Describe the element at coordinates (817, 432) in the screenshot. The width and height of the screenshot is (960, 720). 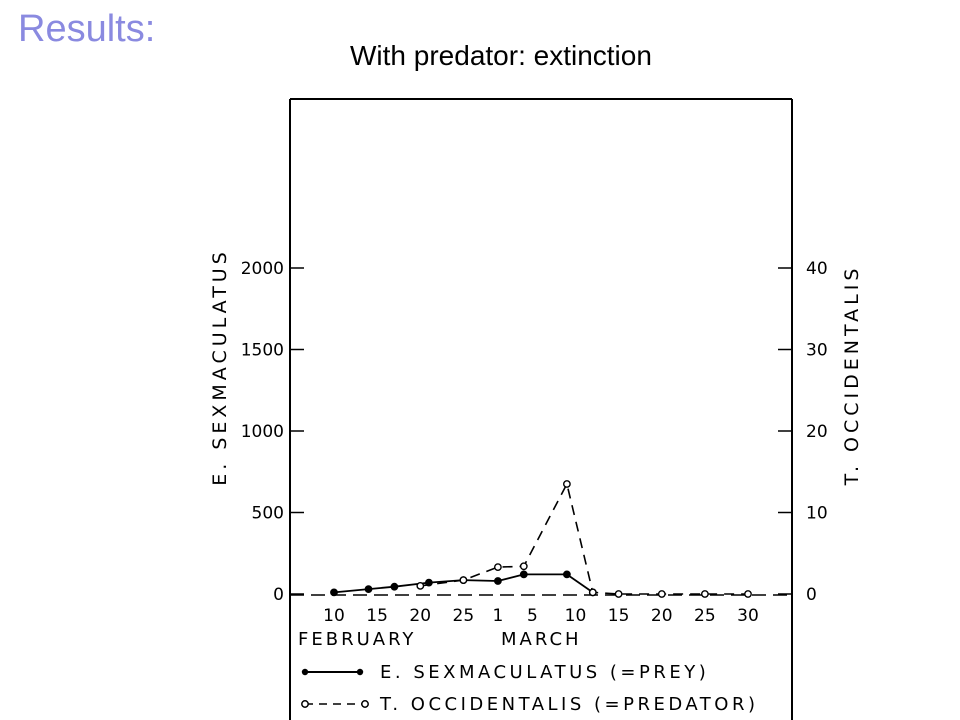
I see `right-tick-label-2: 20` at that location.